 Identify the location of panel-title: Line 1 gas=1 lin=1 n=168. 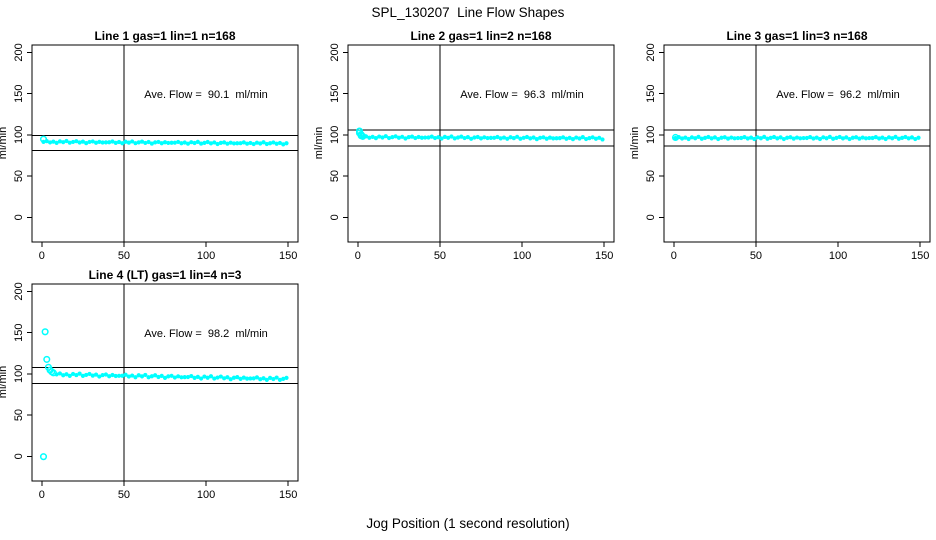
(164, 36).